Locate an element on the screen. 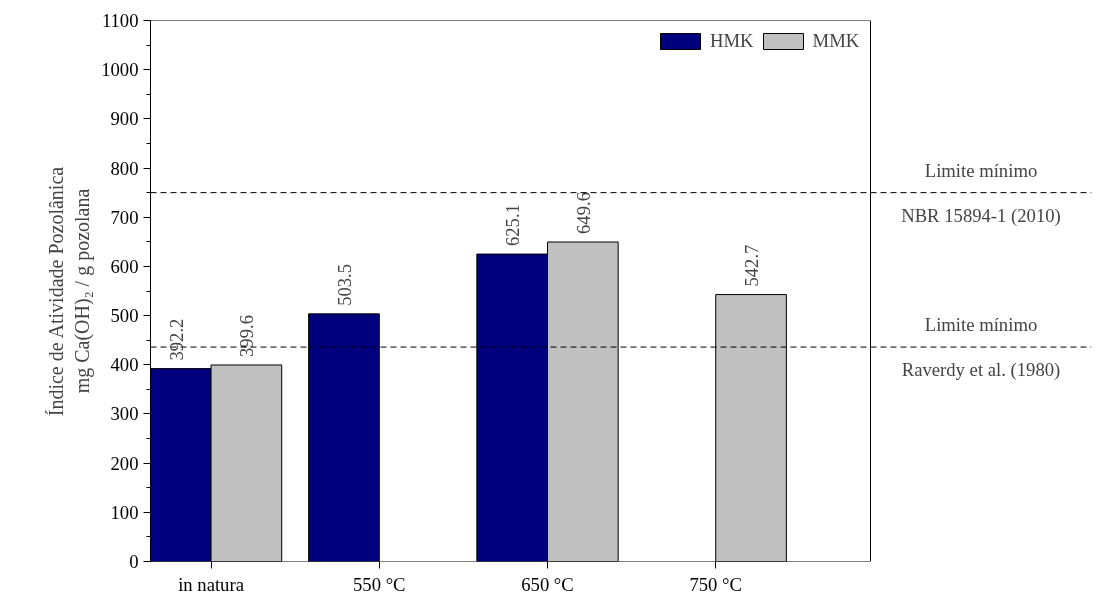 The image size is (1096, 597). y-tick-label: 1100 is located at coordinates (120, 20).